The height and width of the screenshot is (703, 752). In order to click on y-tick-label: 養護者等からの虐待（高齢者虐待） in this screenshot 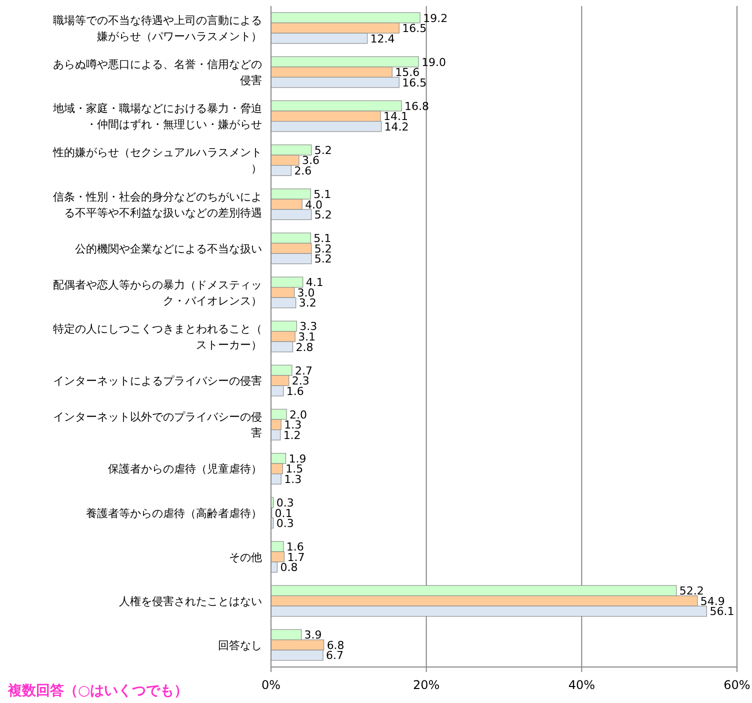, I will do `click(174, 513)`.